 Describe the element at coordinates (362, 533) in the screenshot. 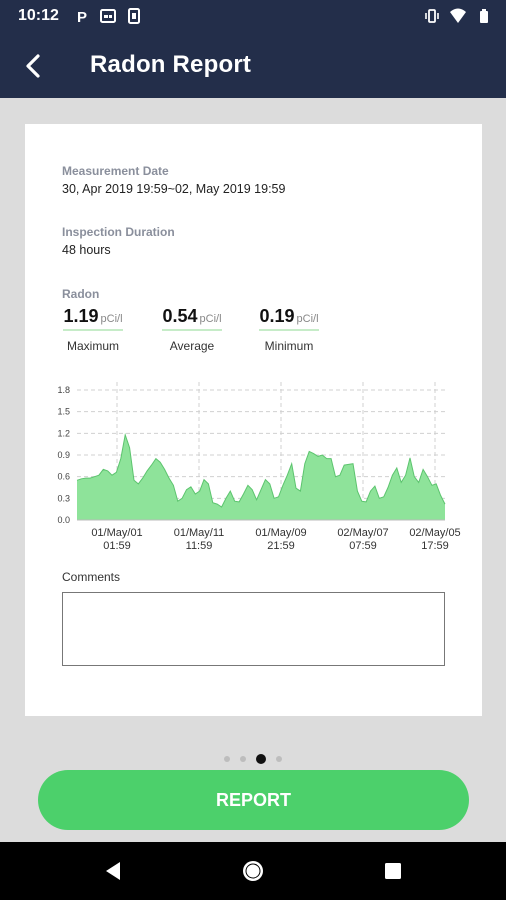

I see `x-tick-label: 02/May/07` at that location.